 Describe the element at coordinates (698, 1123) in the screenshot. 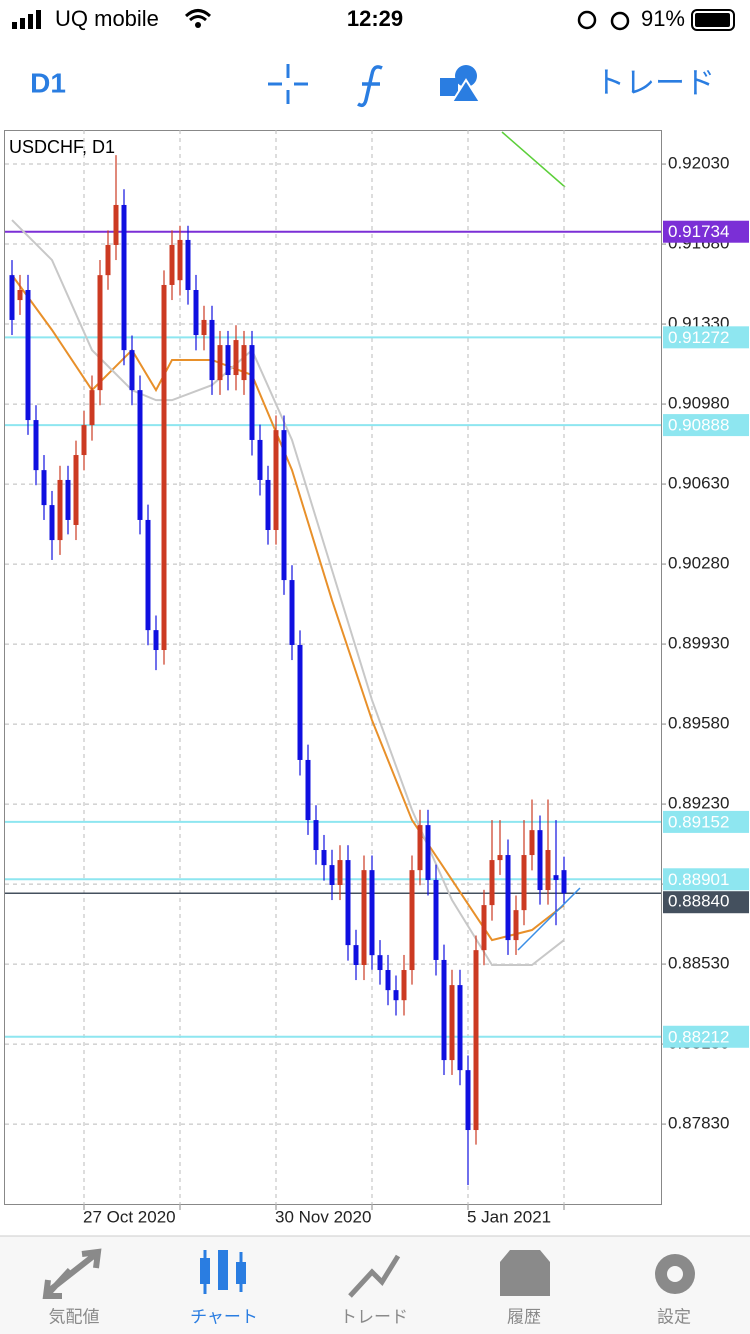

I see `y-tick-label: 0.87830` at that location.